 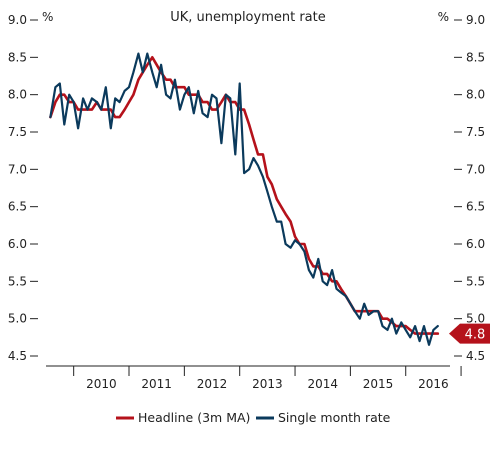 What do you see at coordinates (475, 281) in the screenshot?
I see `y-tick-label-right: 5.5` at bounding box center [475, 281].